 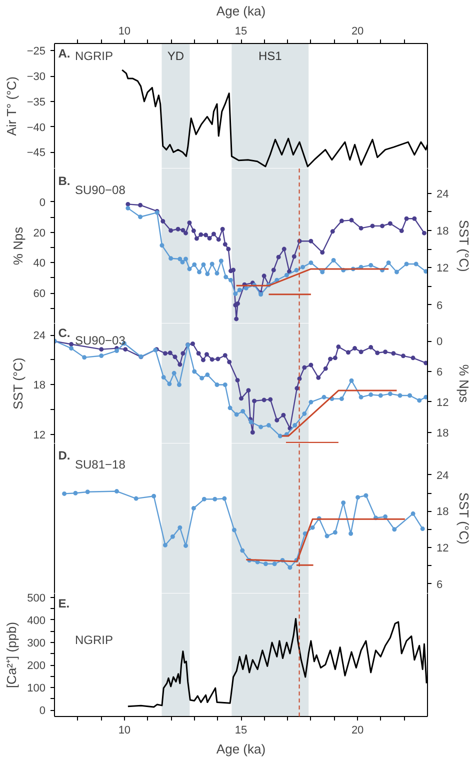 What do you see at coordinates (241, 749) in the screenshot?
I see `x-axis-title: Age (ka)` at bounding box center [241, 749].